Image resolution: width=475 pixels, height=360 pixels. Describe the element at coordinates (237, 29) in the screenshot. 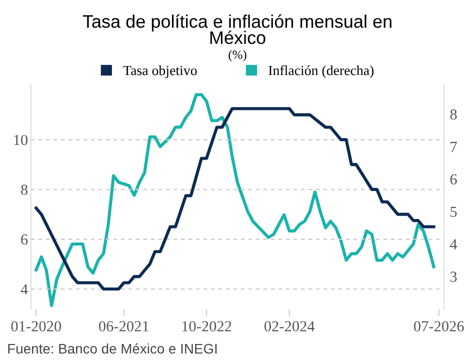

I see `chart-title: Tasa de política e inflación mensual en México` at that location.